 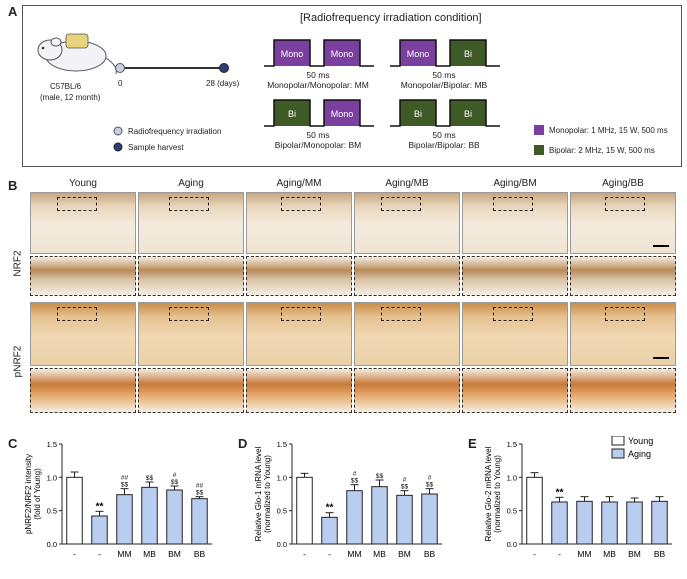 What do you see at coordinates (472, 443) in the screenshot?
I see `panel-letter-e: E` at bounding box center [472, 443].